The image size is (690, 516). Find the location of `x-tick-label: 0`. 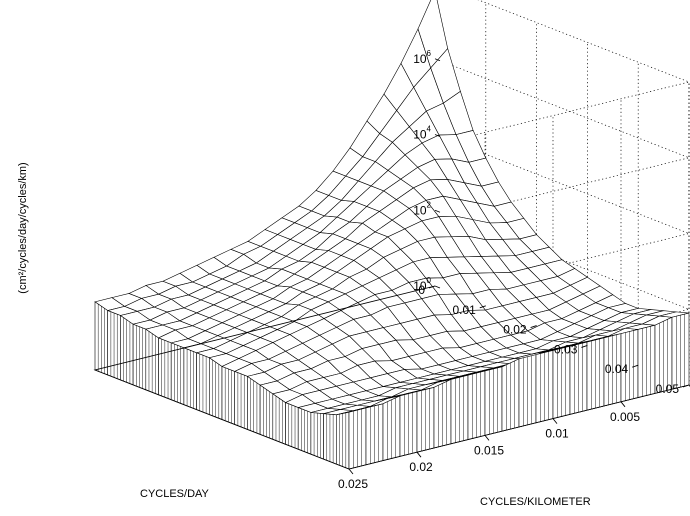

x-tick-label: 0 is located at coordinates (421, 290).